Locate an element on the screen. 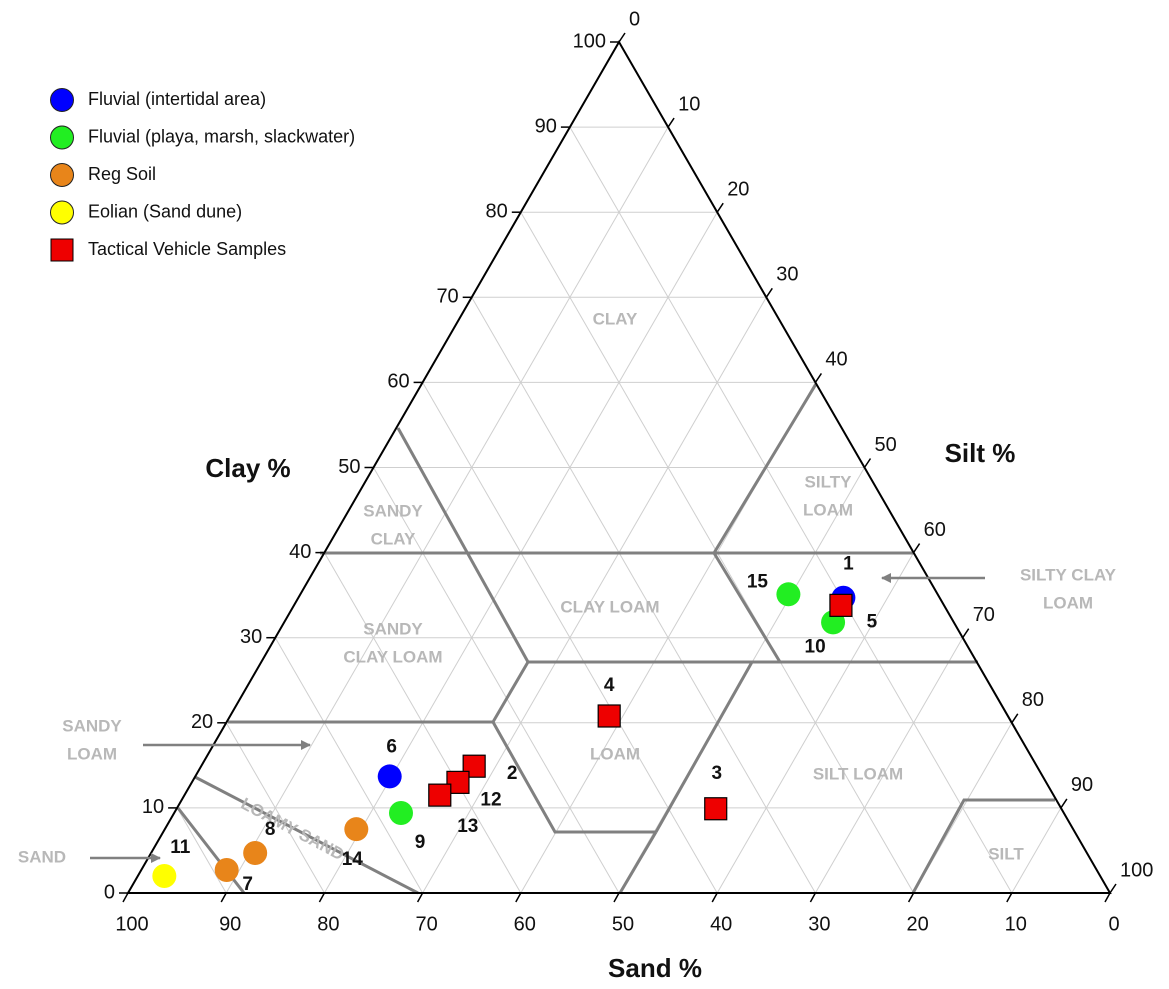 The width and height of the screenshot is (1169, 989). sand-tick-label: 0 is located at coordinates (1113, 924).